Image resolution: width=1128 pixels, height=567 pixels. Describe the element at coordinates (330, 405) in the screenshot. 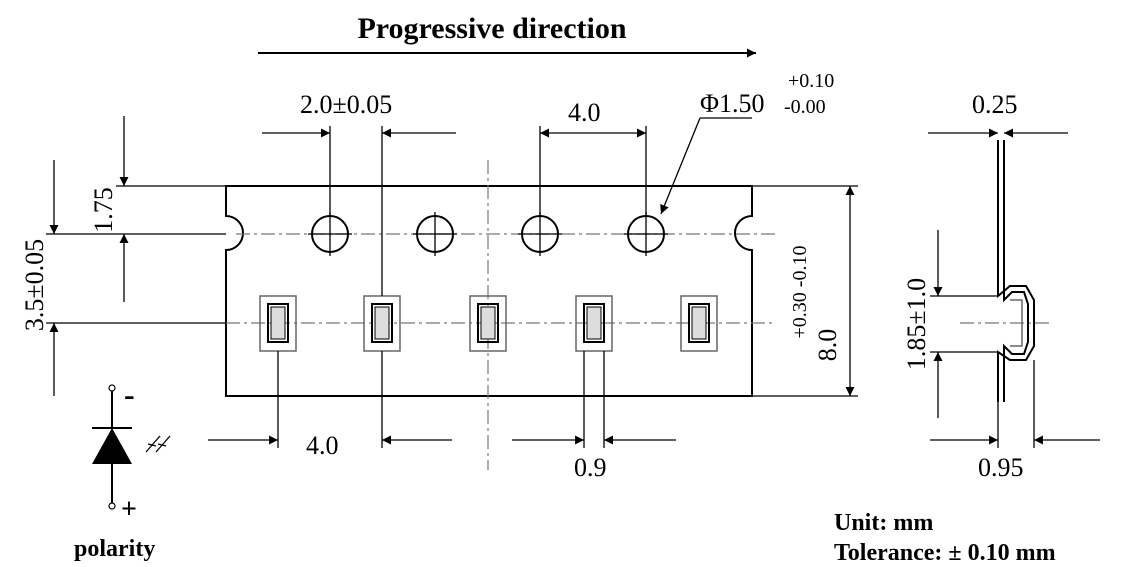

I see `dimension-pocket-pitch: 4.0` at that location.